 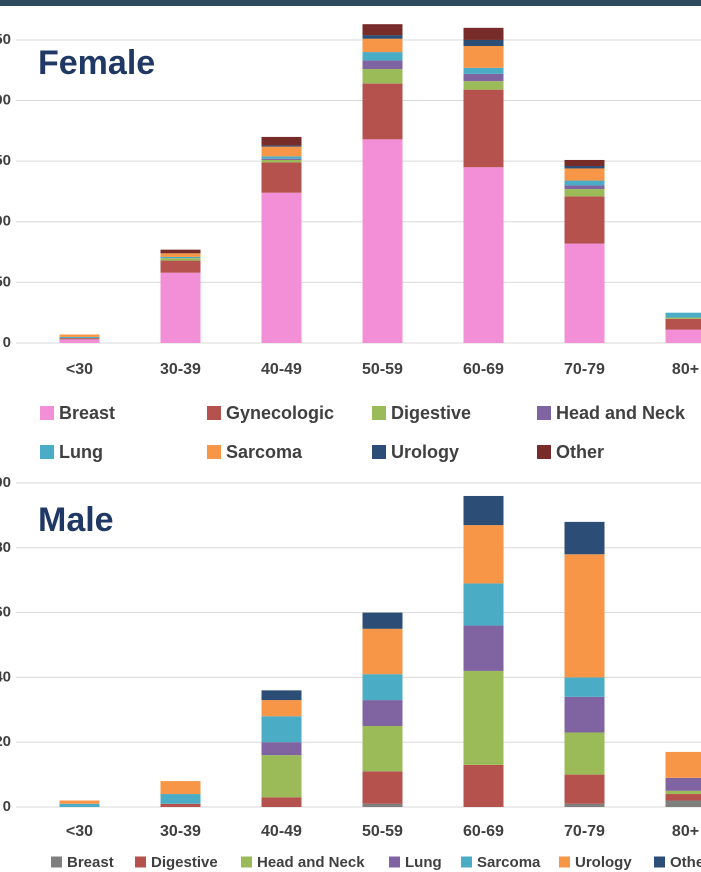 What do you see at coordinates (5, 221) in the screenshot?
I see `y-tick-label: 100` at bounding box center [5, 221].